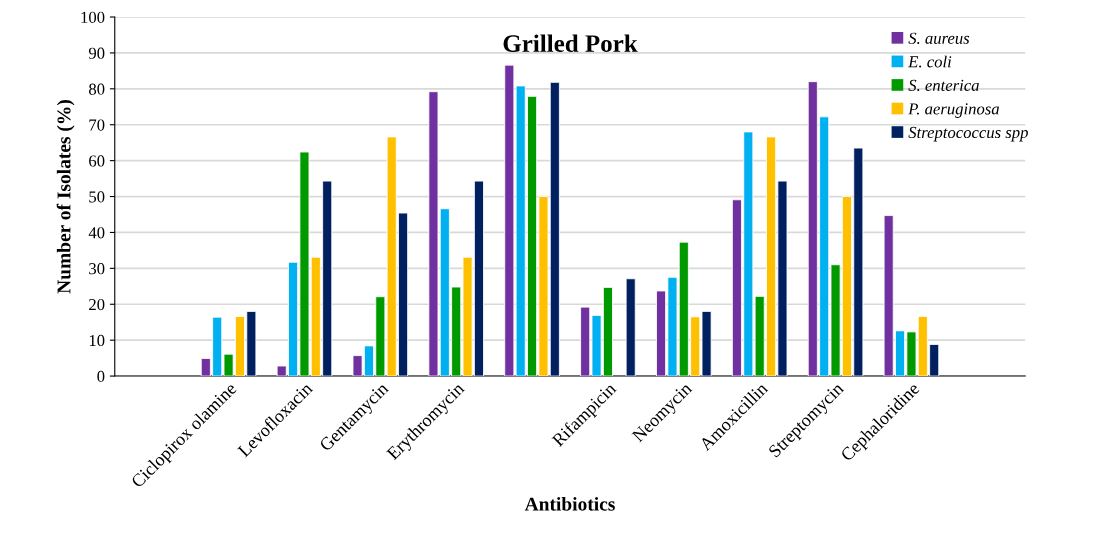  Describe the element at coordinates (101, 376) in the screenshot. I see `y-tick-label: 0` at that location.